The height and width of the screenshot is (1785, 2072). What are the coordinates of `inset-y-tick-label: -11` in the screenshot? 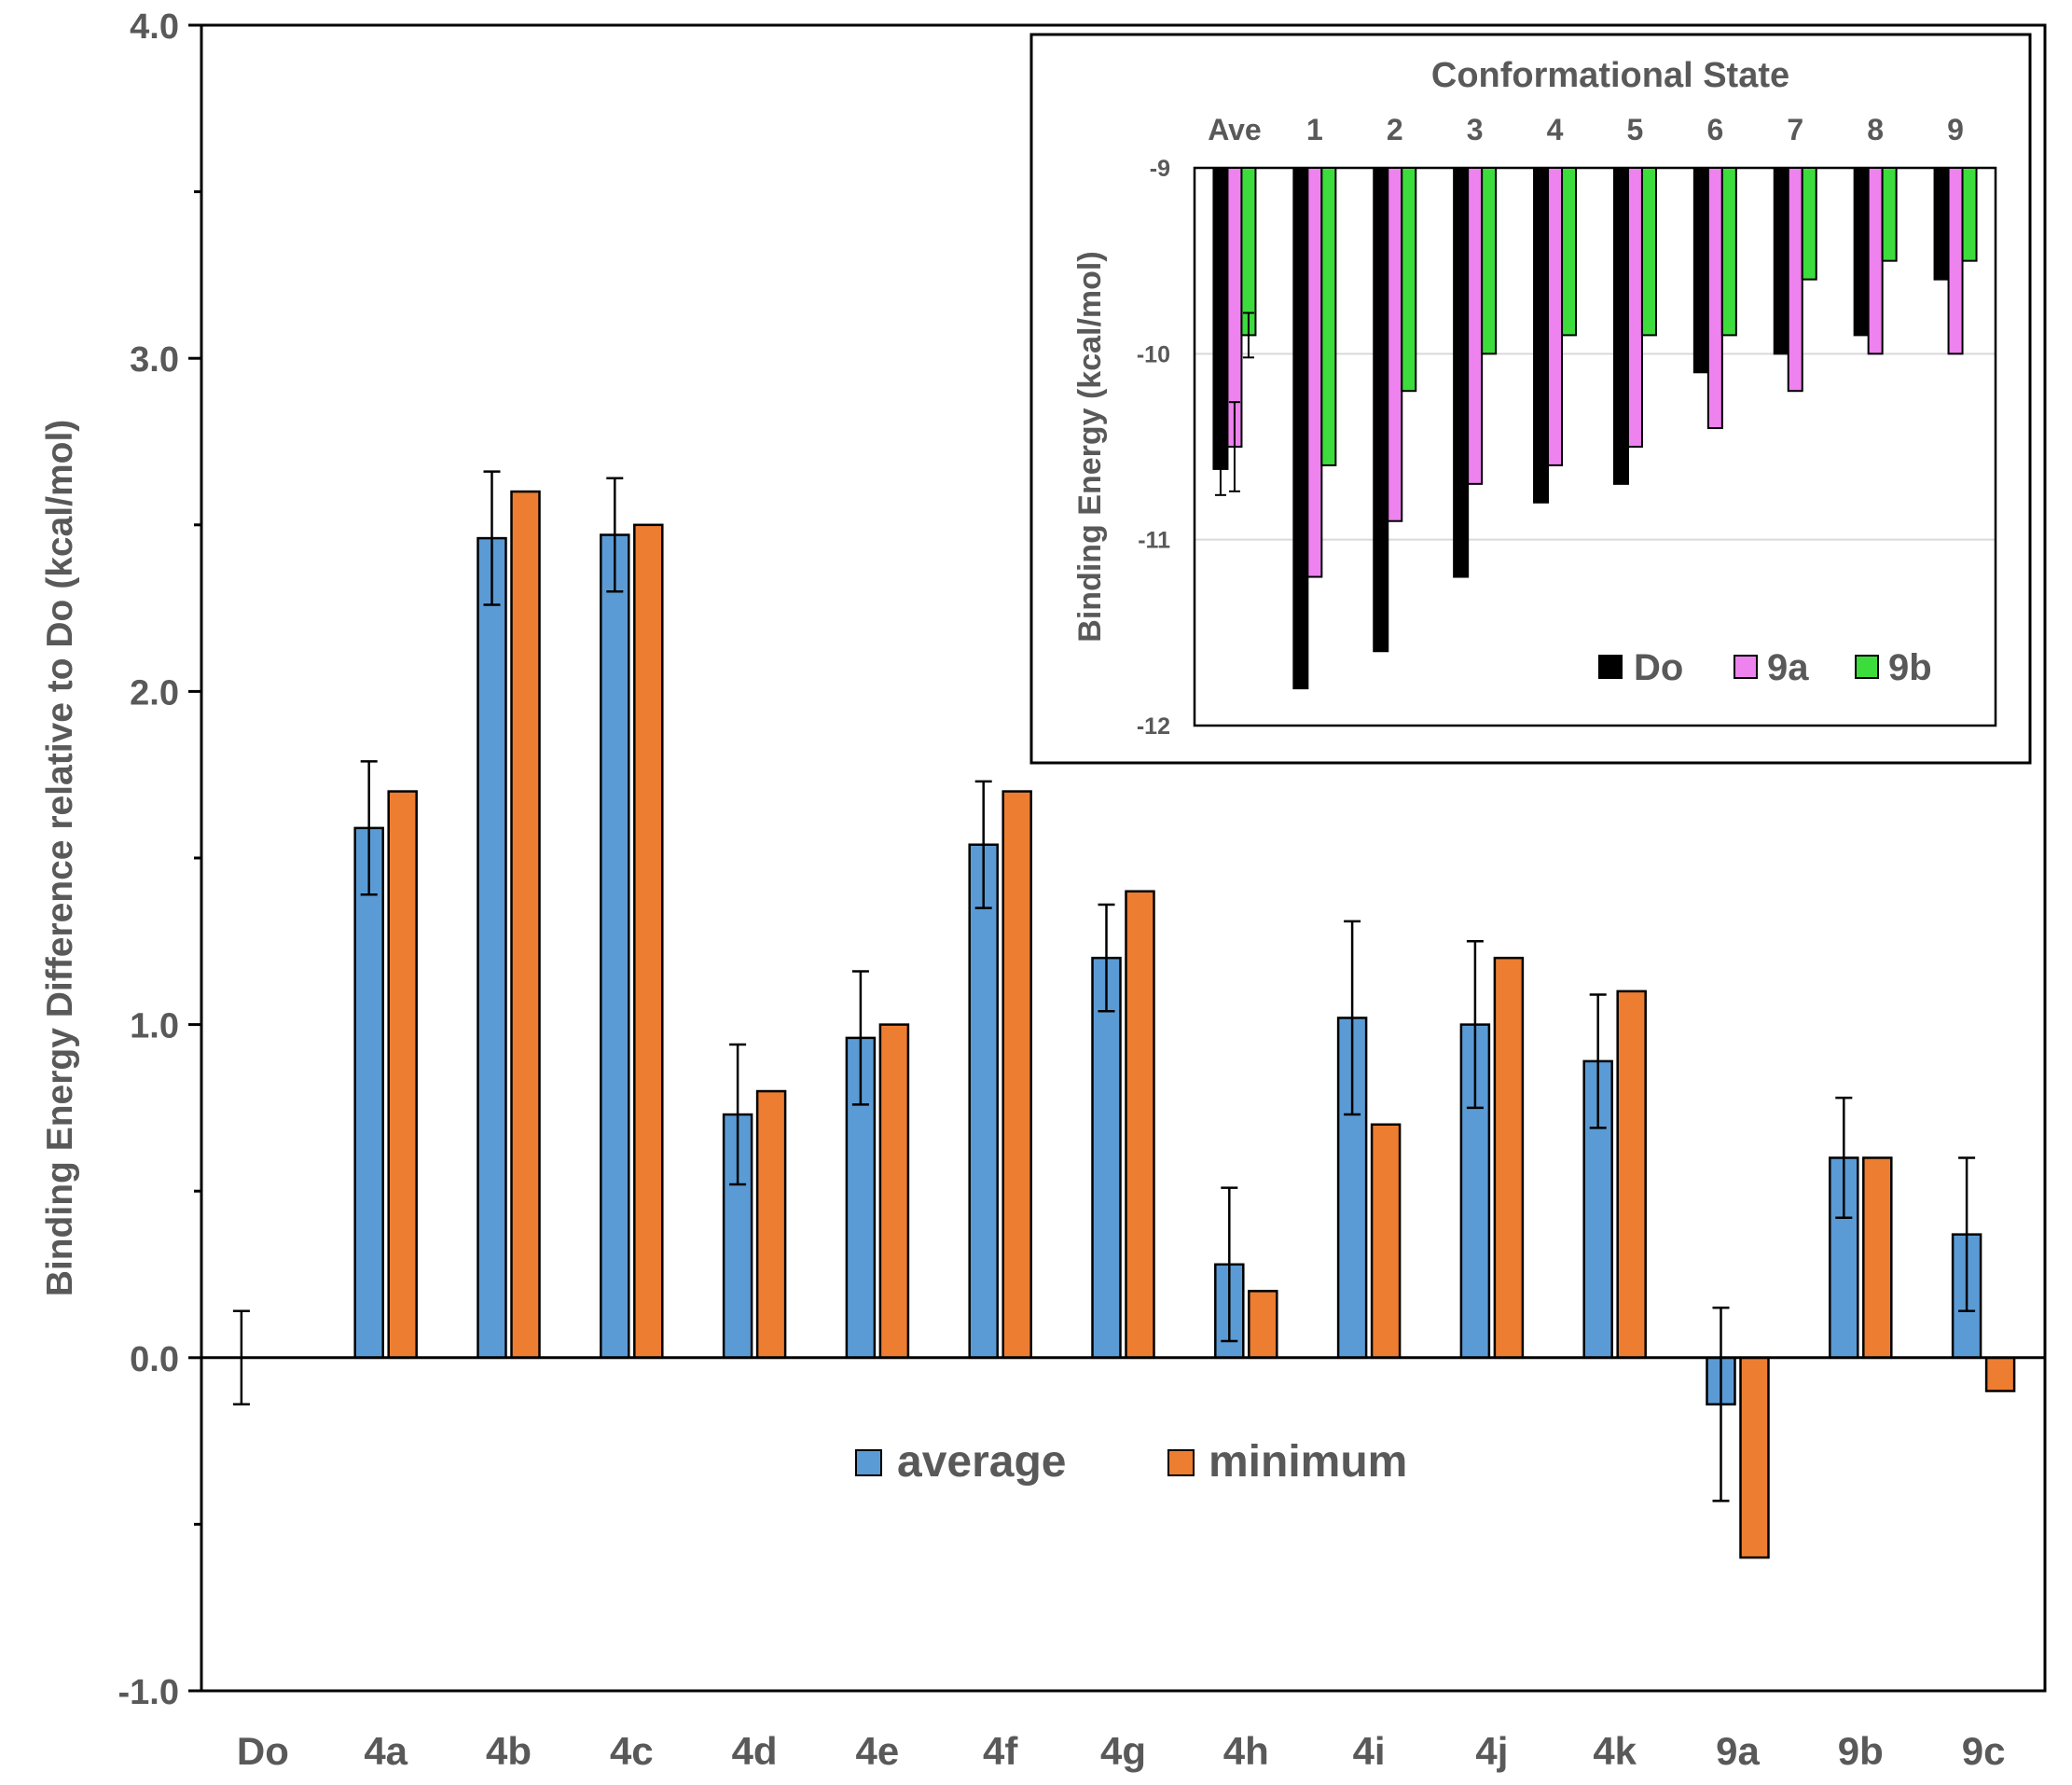 It's located at (1154, 541).